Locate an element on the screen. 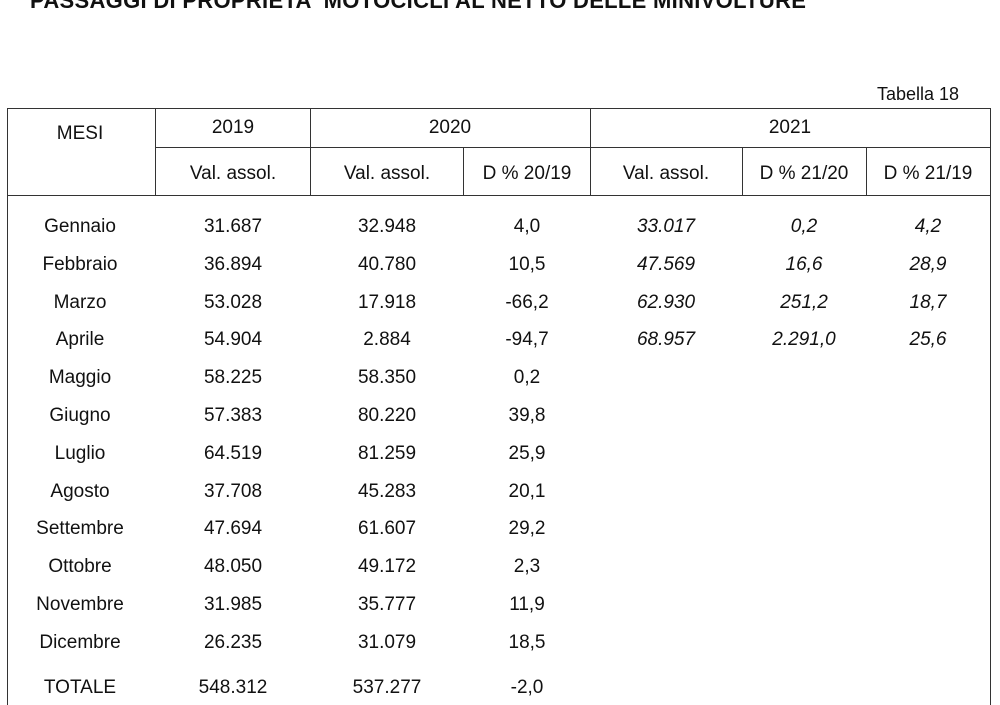  header-cell: D % 21/20 is located at coordinates (804, 173).